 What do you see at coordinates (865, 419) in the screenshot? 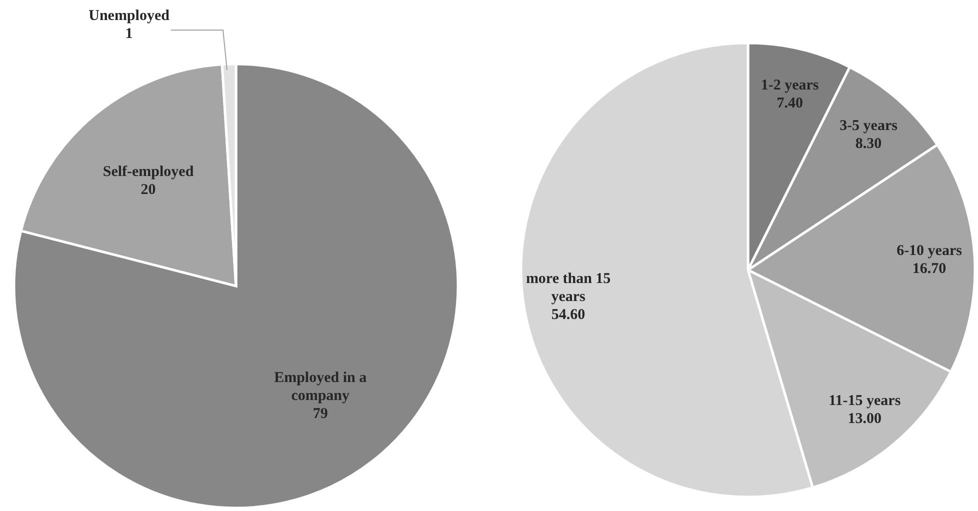
I see `data-label: 13.00` at bounding box center [865, 419].